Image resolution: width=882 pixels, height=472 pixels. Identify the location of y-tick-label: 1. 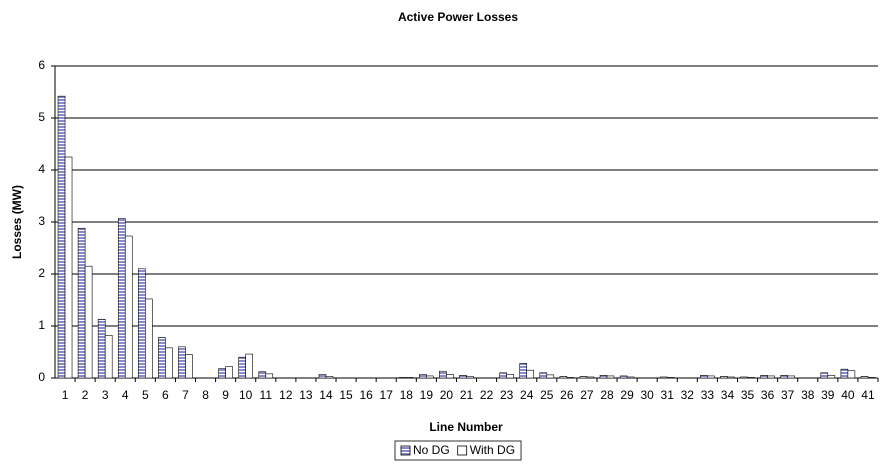
(41, 325).